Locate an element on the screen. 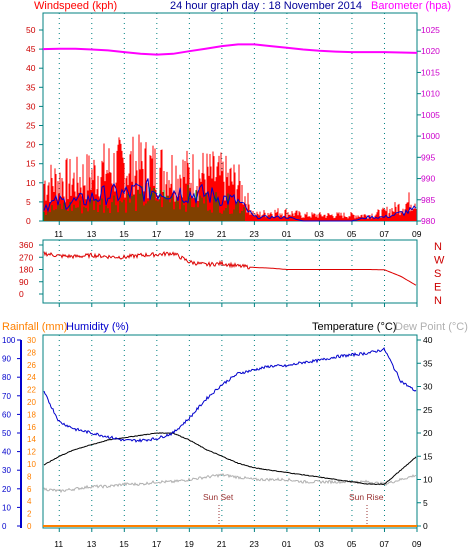 This screenshot has height=560, width=468. rainfall-tick-label: 8 is located at coordinates (29, 476).